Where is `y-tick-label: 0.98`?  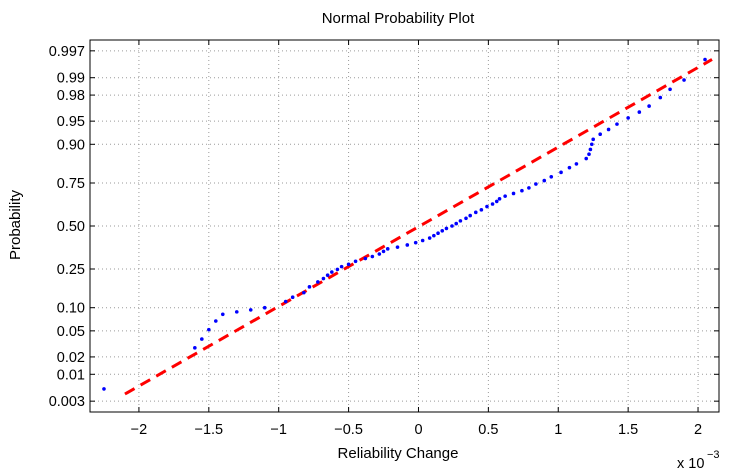 y-tick-label: 0.98 is located at coordinates (71, 96).